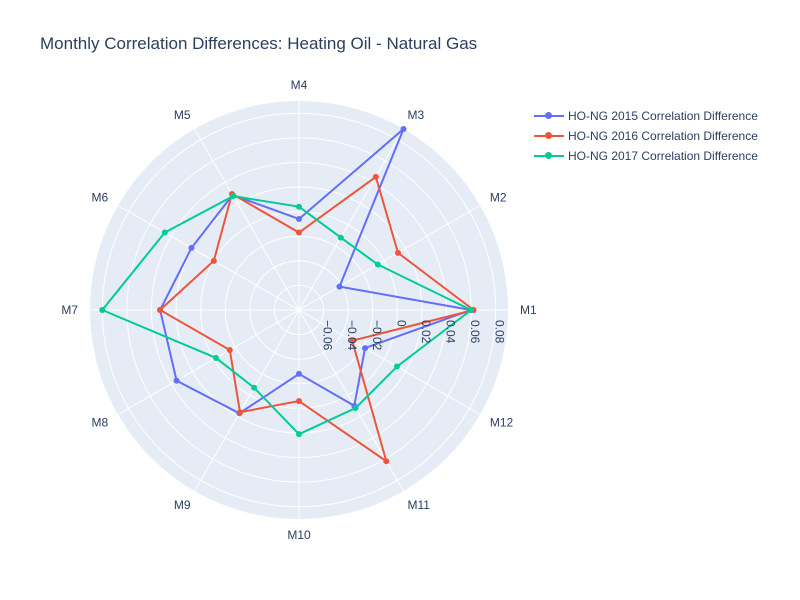 Image resolution: width=800 pixels, height=600 pixels. I want to click on angular-tick-label: M8, so click(99, 423).